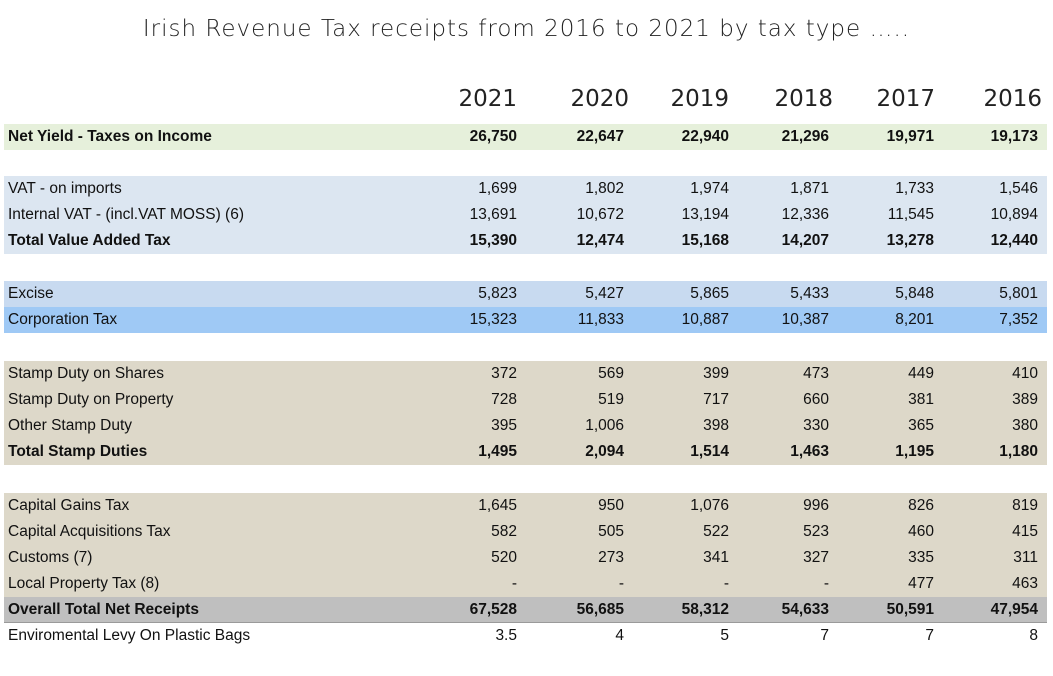 This screenshot has width=1053, height=676. I want to click on cell-2021: 3.5, so click(506, 635).